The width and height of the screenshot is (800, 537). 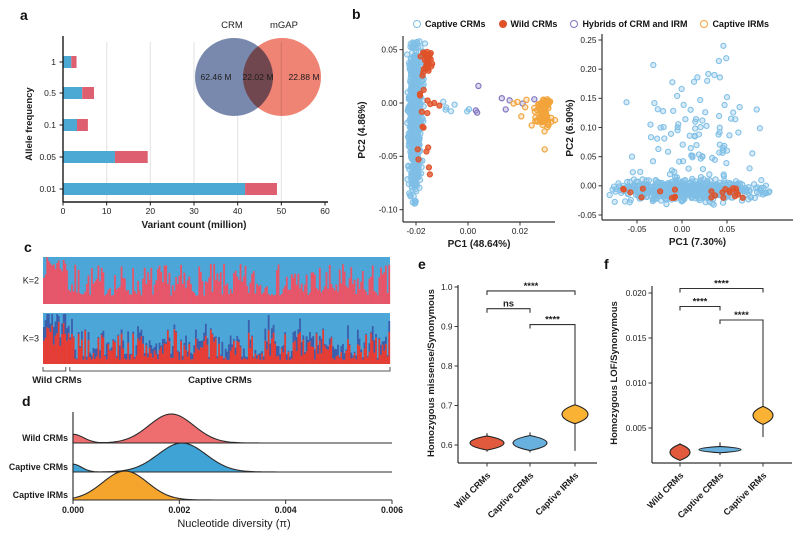 What do you see at coordinates (325, 211) in the screenshot?
I see `svg-text: 60` at bounding box center [325, 211].